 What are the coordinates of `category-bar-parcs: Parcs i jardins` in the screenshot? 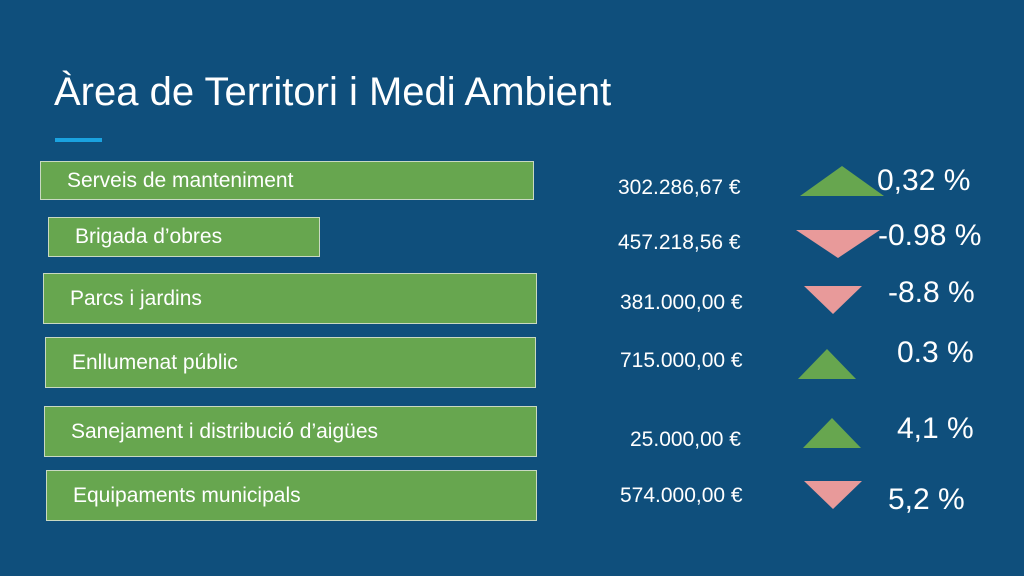 It's located at (290, 298).